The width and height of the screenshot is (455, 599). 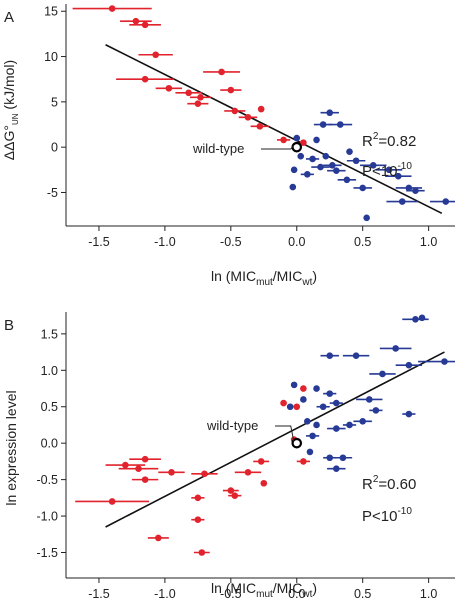 I want to click on y-tick-label: 15, so click(x=51, y=12).